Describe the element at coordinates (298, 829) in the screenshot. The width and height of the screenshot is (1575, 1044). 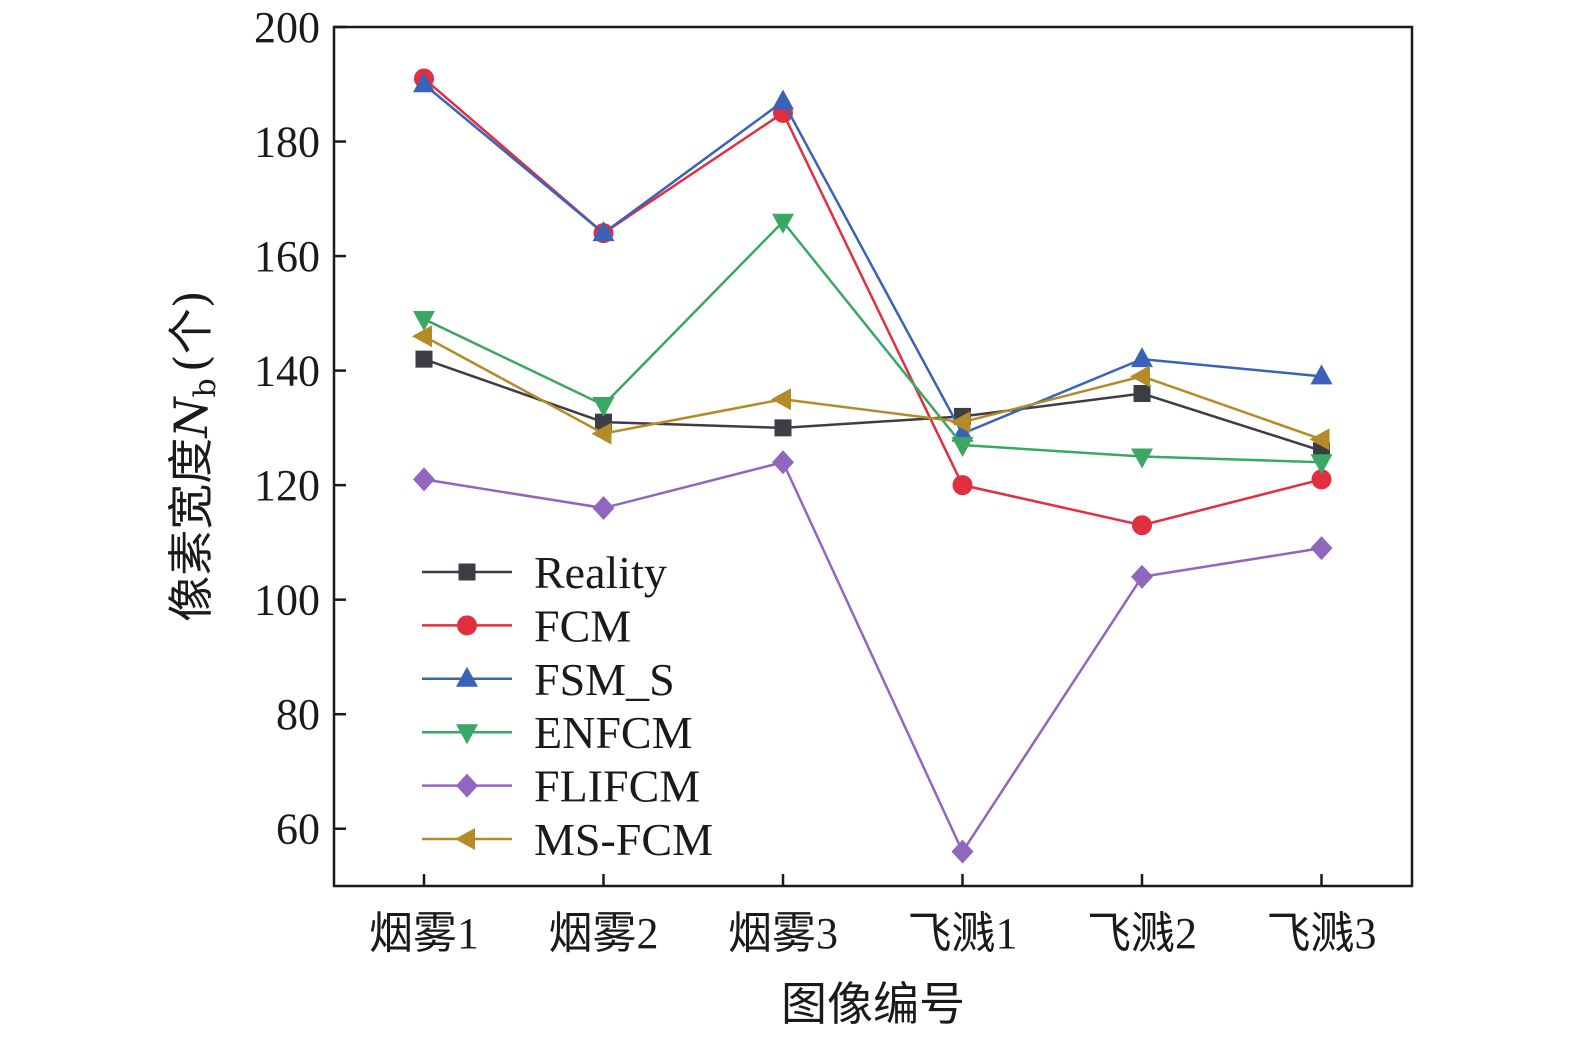
I see `y-tick-label: 60` at that location.